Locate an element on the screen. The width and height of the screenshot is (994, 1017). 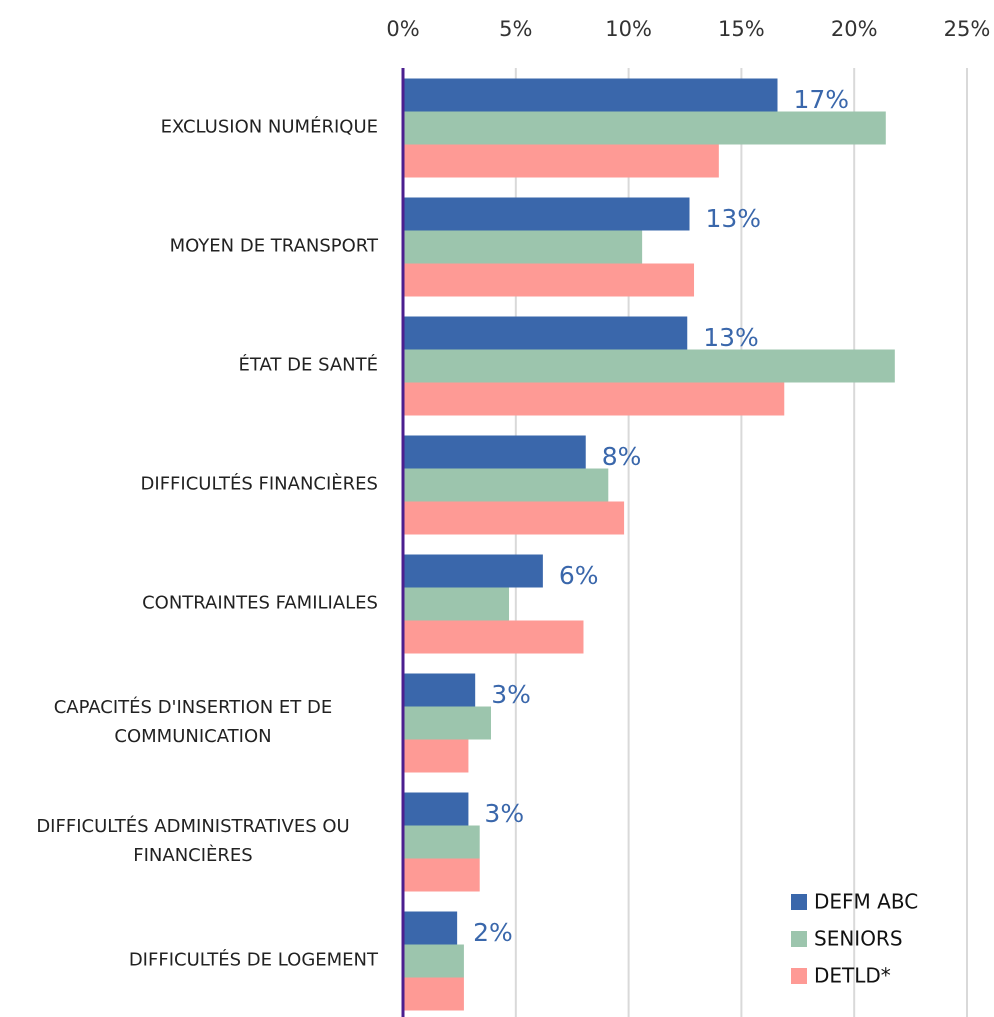
x-tick-label: 25% is located at coordinates (967, 29).